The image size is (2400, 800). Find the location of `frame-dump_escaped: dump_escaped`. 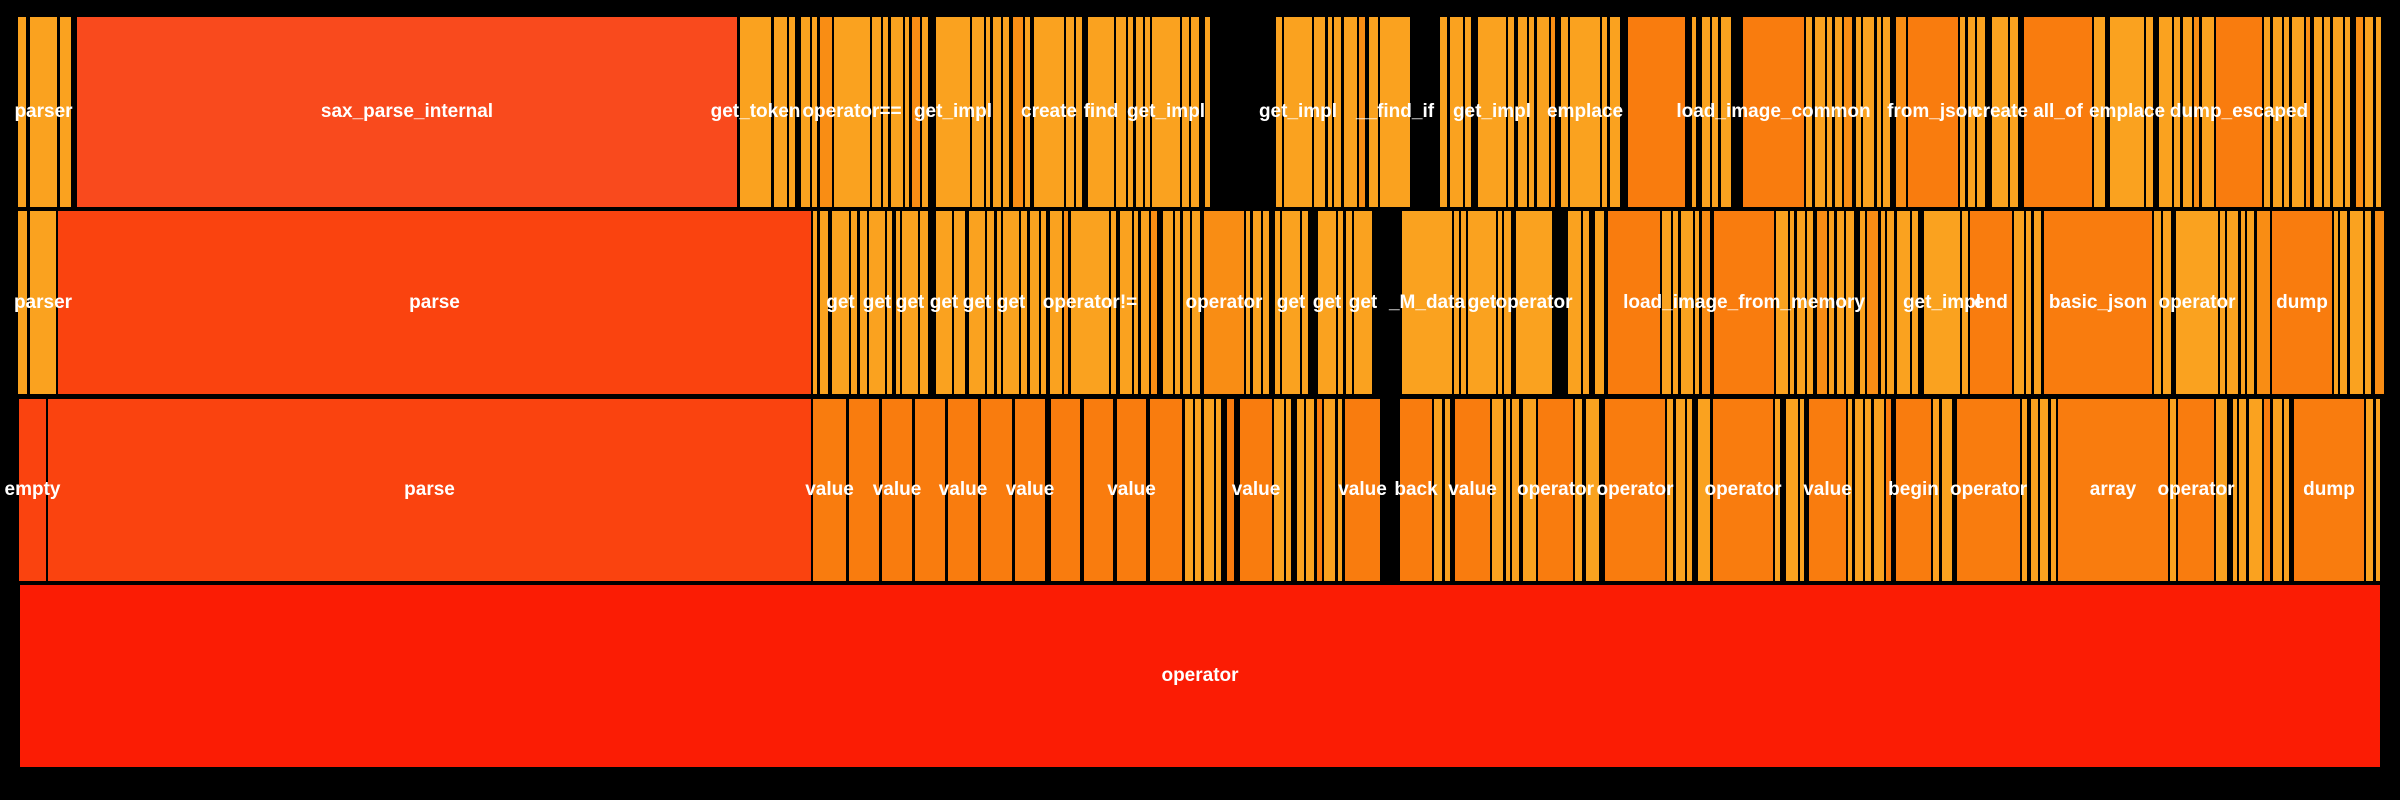

frame-dump_escaped: dump_escaped is located at coordinates (2239, 112).